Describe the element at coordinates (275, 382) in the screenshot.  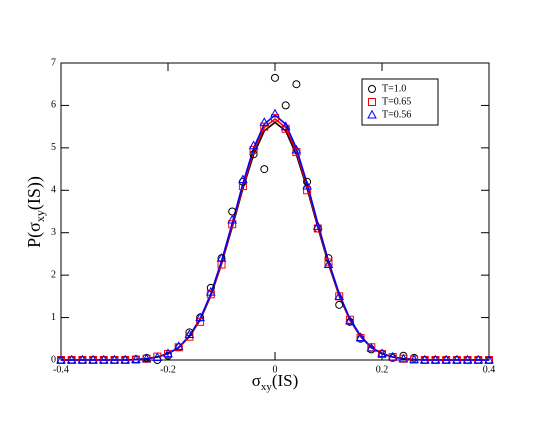
I see `x-axis-label: σxy(IS)` at that location.